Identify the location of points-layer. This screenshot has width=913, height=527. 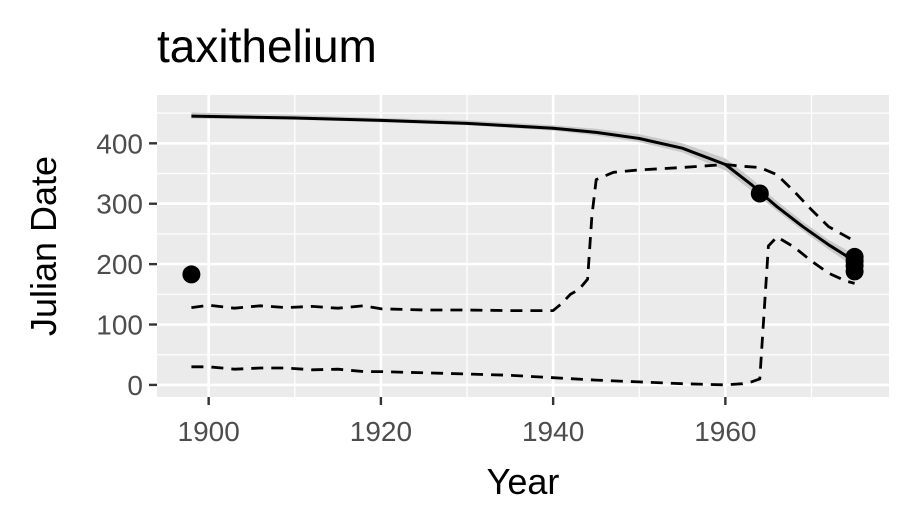
(523, 234).